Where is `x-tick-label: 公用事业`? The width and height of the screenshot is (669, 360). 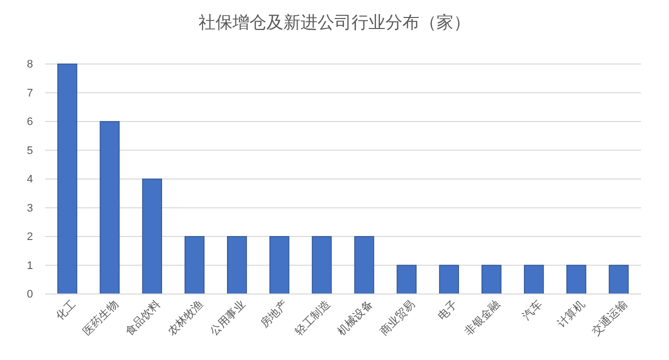 x-tick-label: 公用事业 is located at coordinates (228, 318).